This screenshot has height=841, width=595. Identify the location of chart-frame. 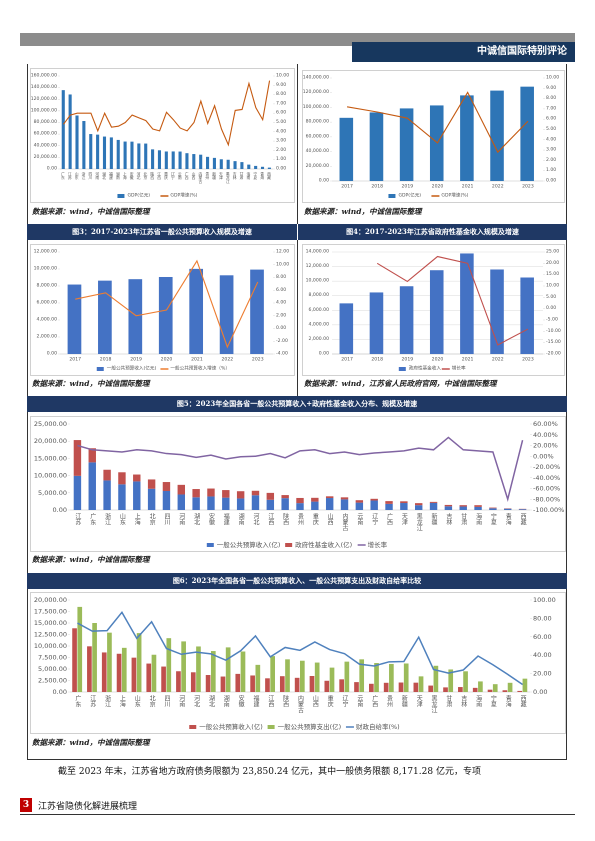
(162, 310).